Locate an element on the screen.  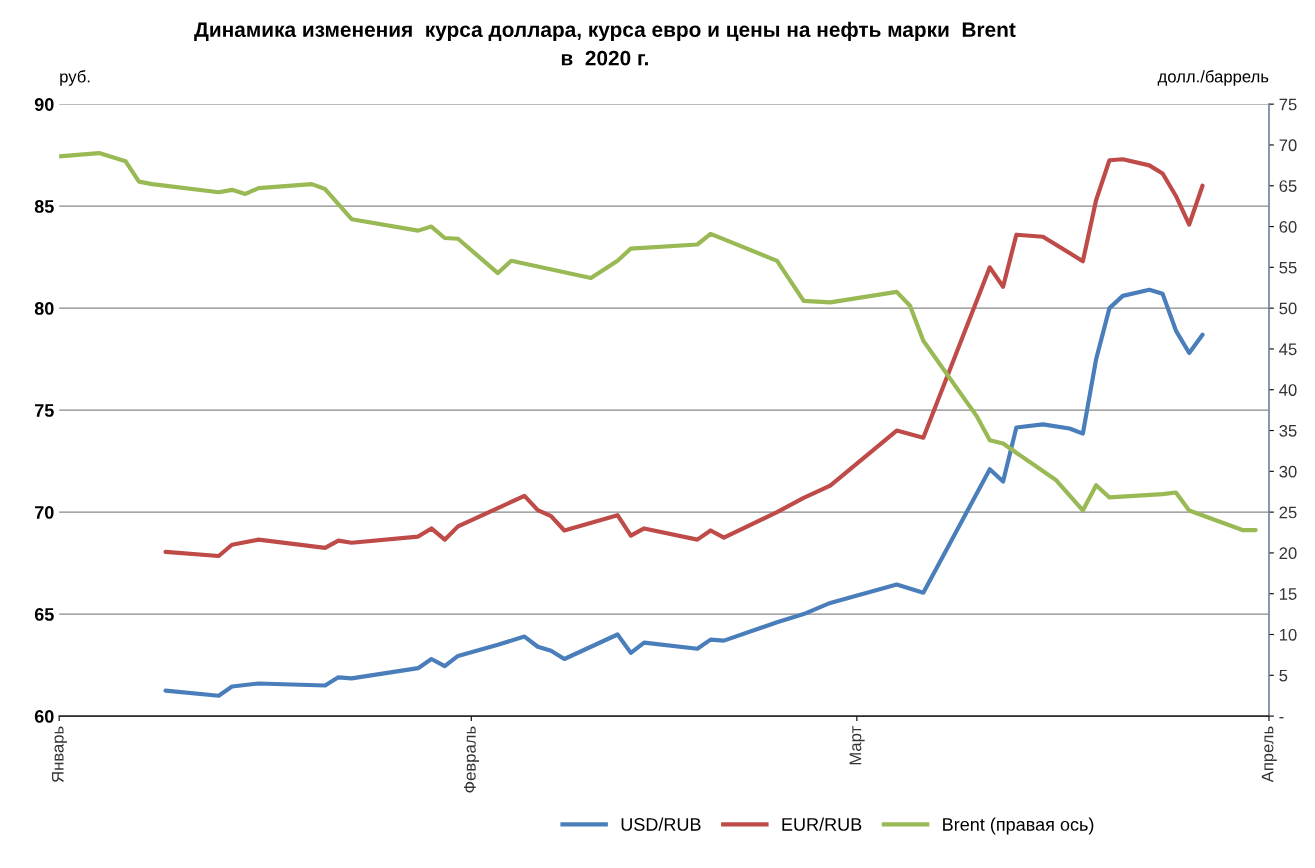
y2-tick-label: 75 is located at coordinates (1288, 104).